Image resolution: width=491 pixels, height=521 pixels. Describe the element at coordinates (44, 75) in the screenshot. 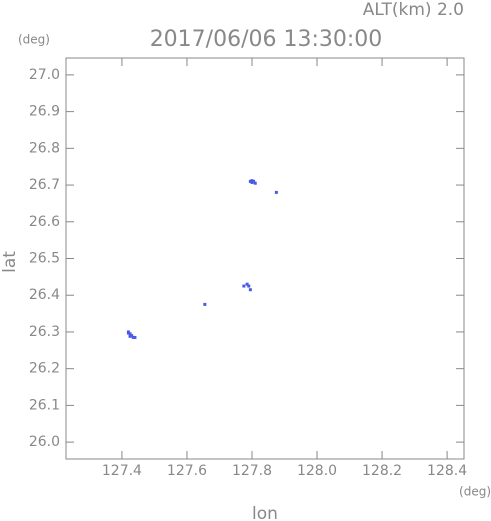

I see `y-tick-label: 27.0` at that location.